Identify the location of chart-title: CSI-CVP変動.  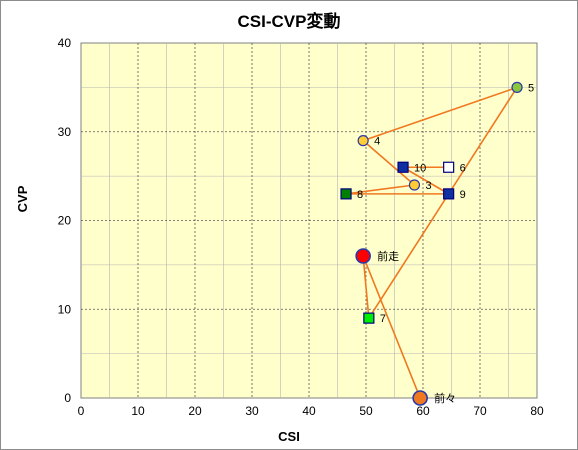
(289, 21).